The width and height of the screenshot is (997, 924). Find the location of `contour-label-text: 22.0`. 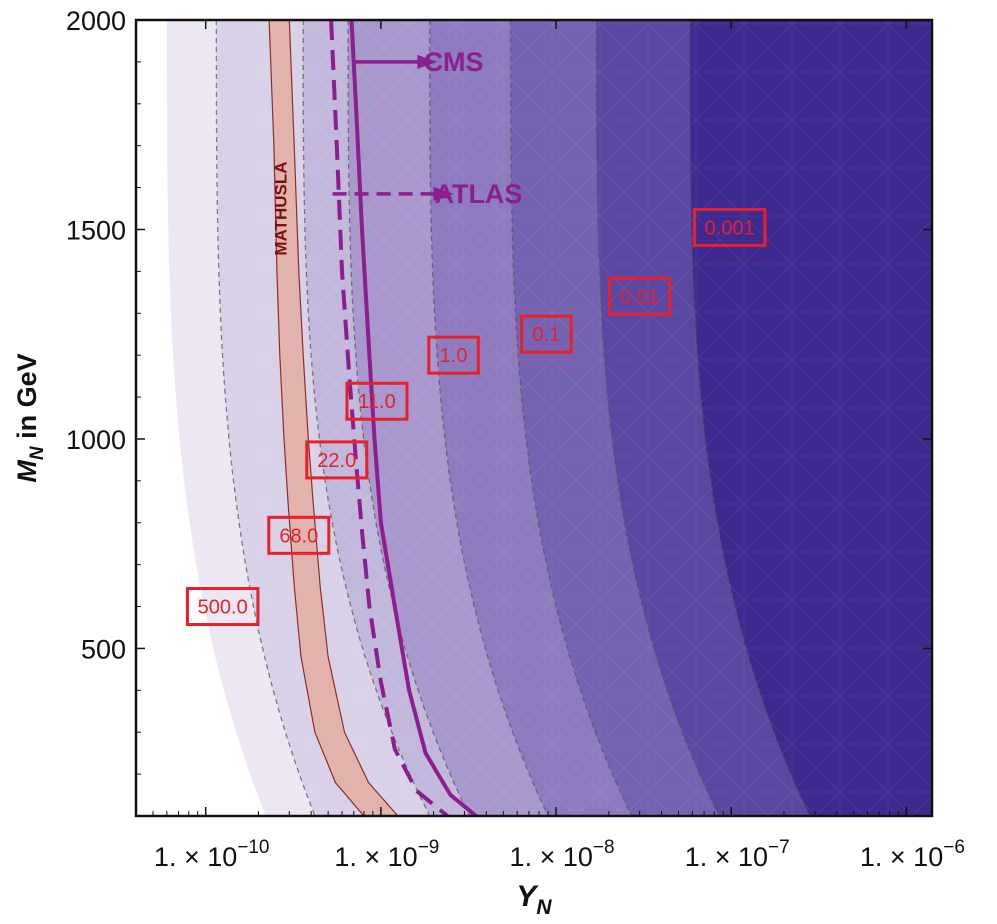

contour-label-text: 22.0 is located at coordinates (336, 461).